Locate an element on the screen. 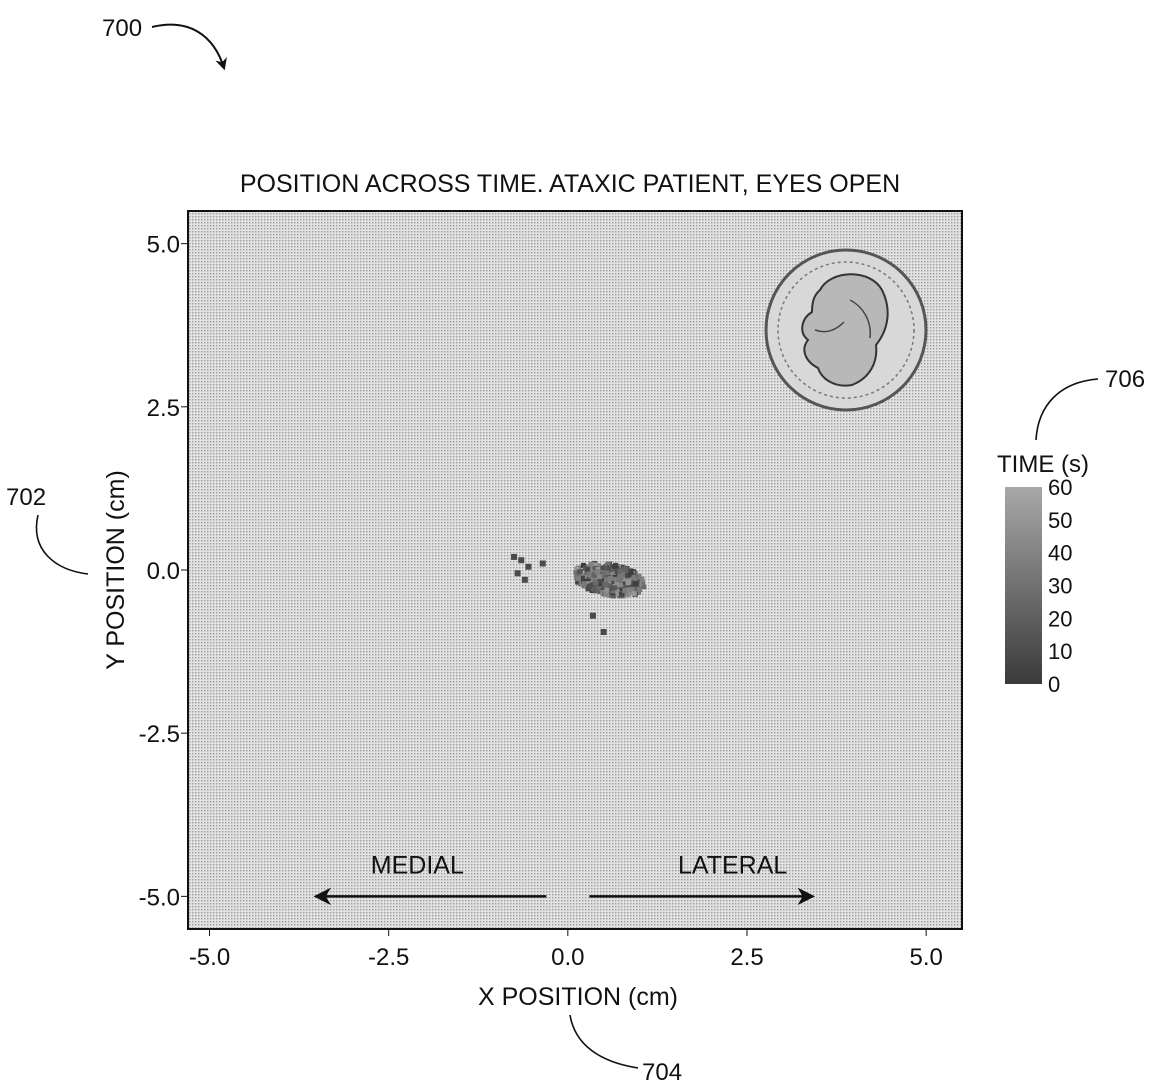  ref-706-label: 706 is located at coordinates (1125, 379).